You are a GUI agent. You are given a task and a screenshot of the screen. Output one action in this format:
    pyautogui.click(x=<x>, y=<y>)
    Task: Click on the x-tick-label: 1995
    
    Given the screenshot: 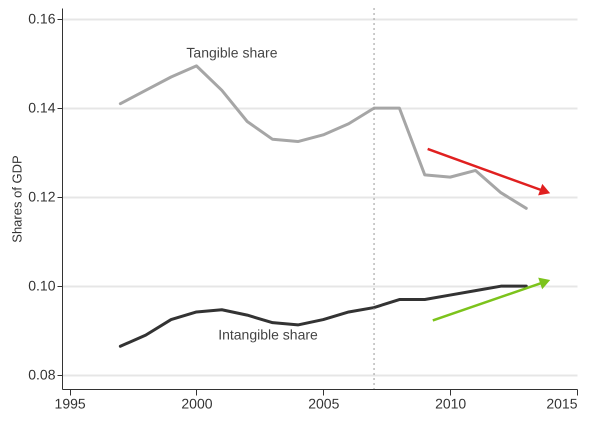 What is the action you would take?
    pyautogui.click(x=70, y=404)
    